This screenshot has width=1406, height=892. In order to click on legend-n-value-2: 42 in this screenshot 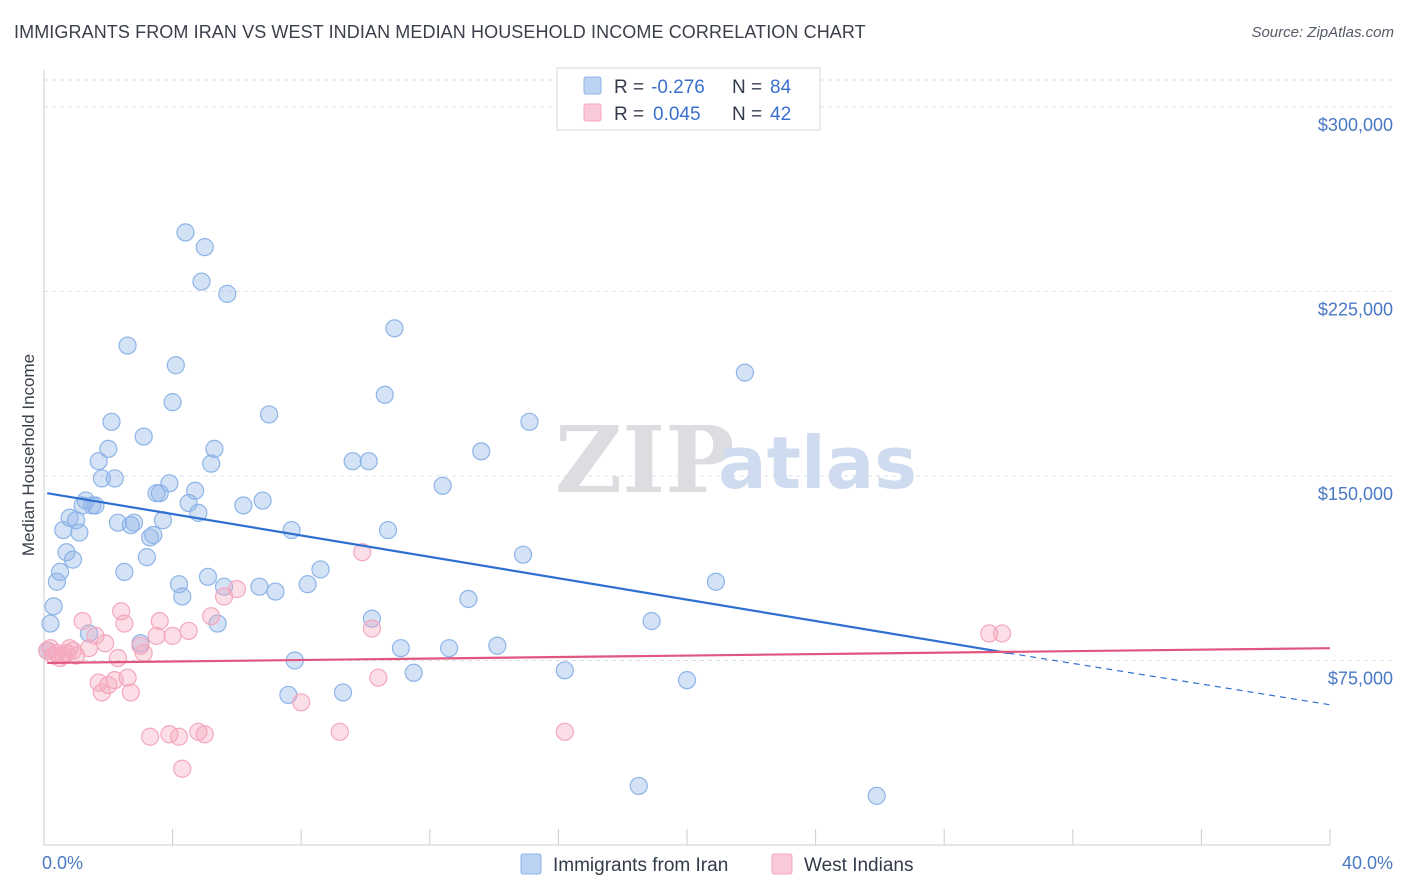, I will do `click(780, 114)`.